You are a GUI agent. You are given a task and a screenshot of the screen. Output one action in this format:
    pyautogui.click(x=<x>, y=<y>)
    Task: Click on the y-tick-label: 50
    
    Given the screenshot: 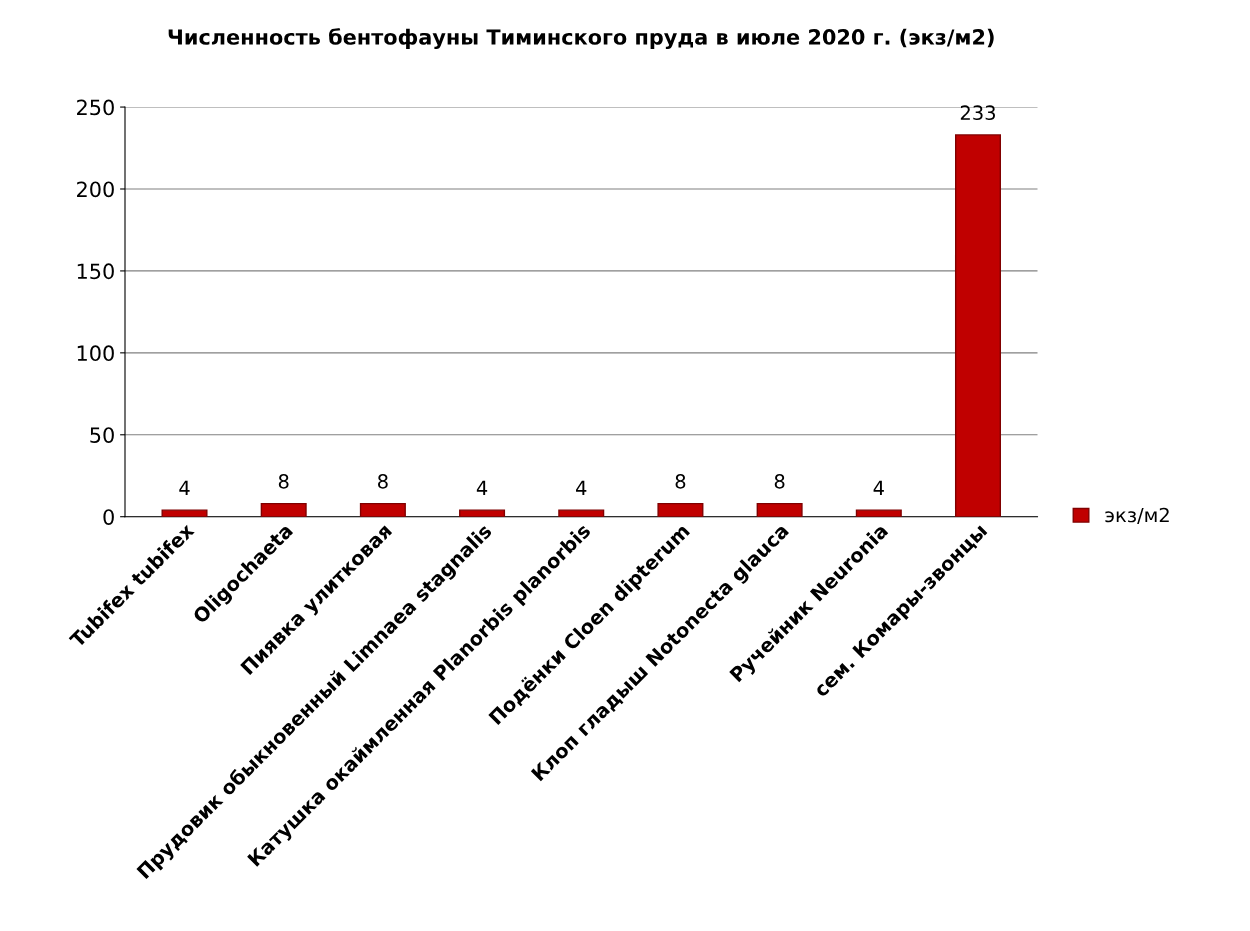 What is the action you would take?
    pyautogui.click(x=102, y=435)
    